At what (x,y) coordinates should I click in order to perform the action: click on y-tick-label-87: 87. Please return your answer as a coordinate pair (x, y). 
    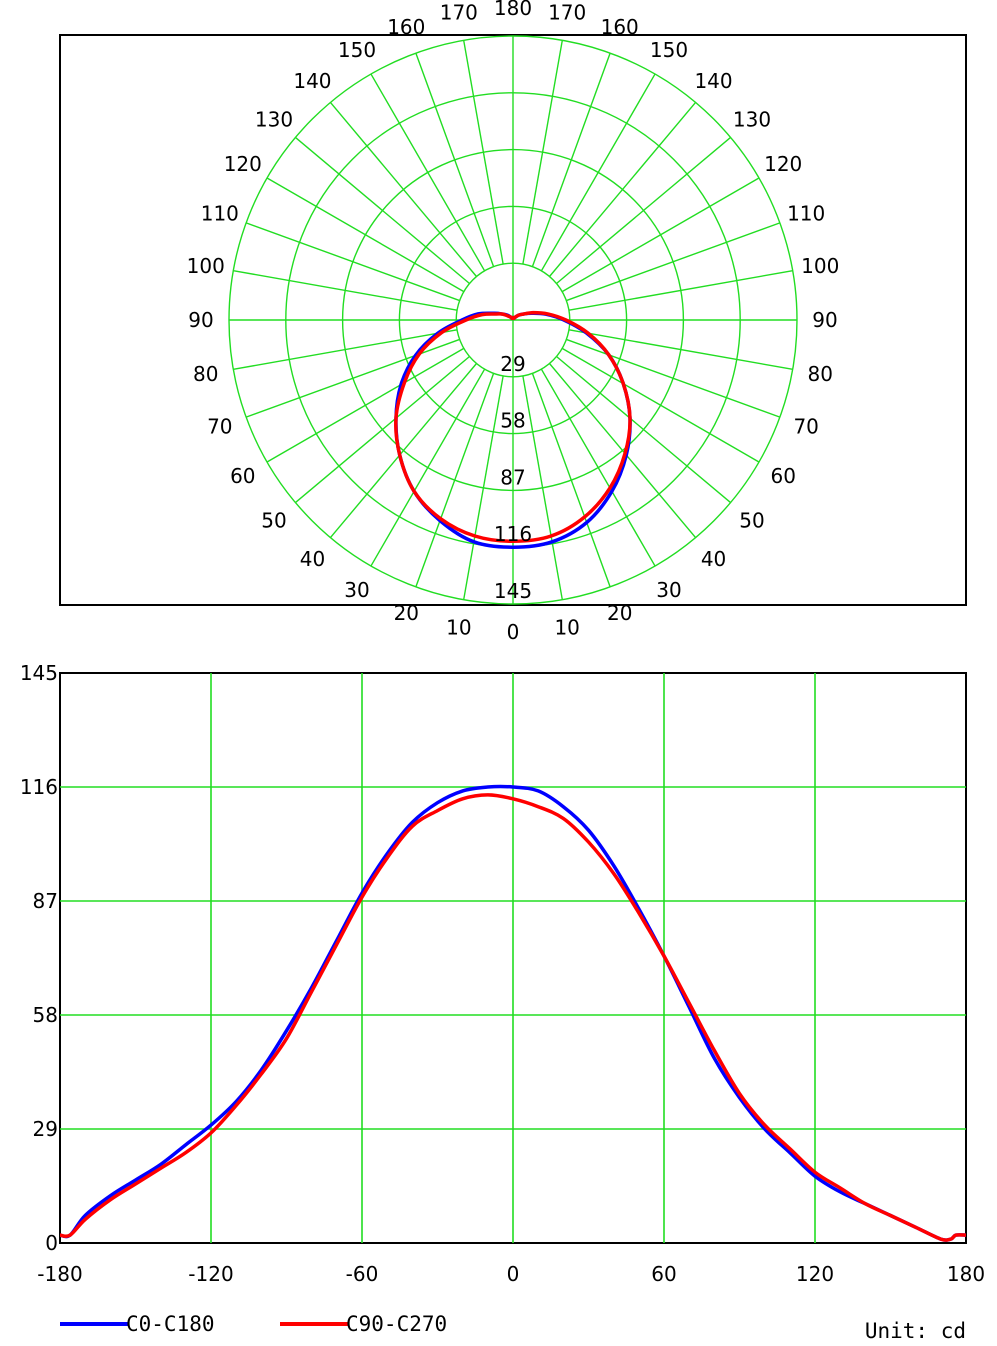
    Looking at the image, I should click on (45, 901).